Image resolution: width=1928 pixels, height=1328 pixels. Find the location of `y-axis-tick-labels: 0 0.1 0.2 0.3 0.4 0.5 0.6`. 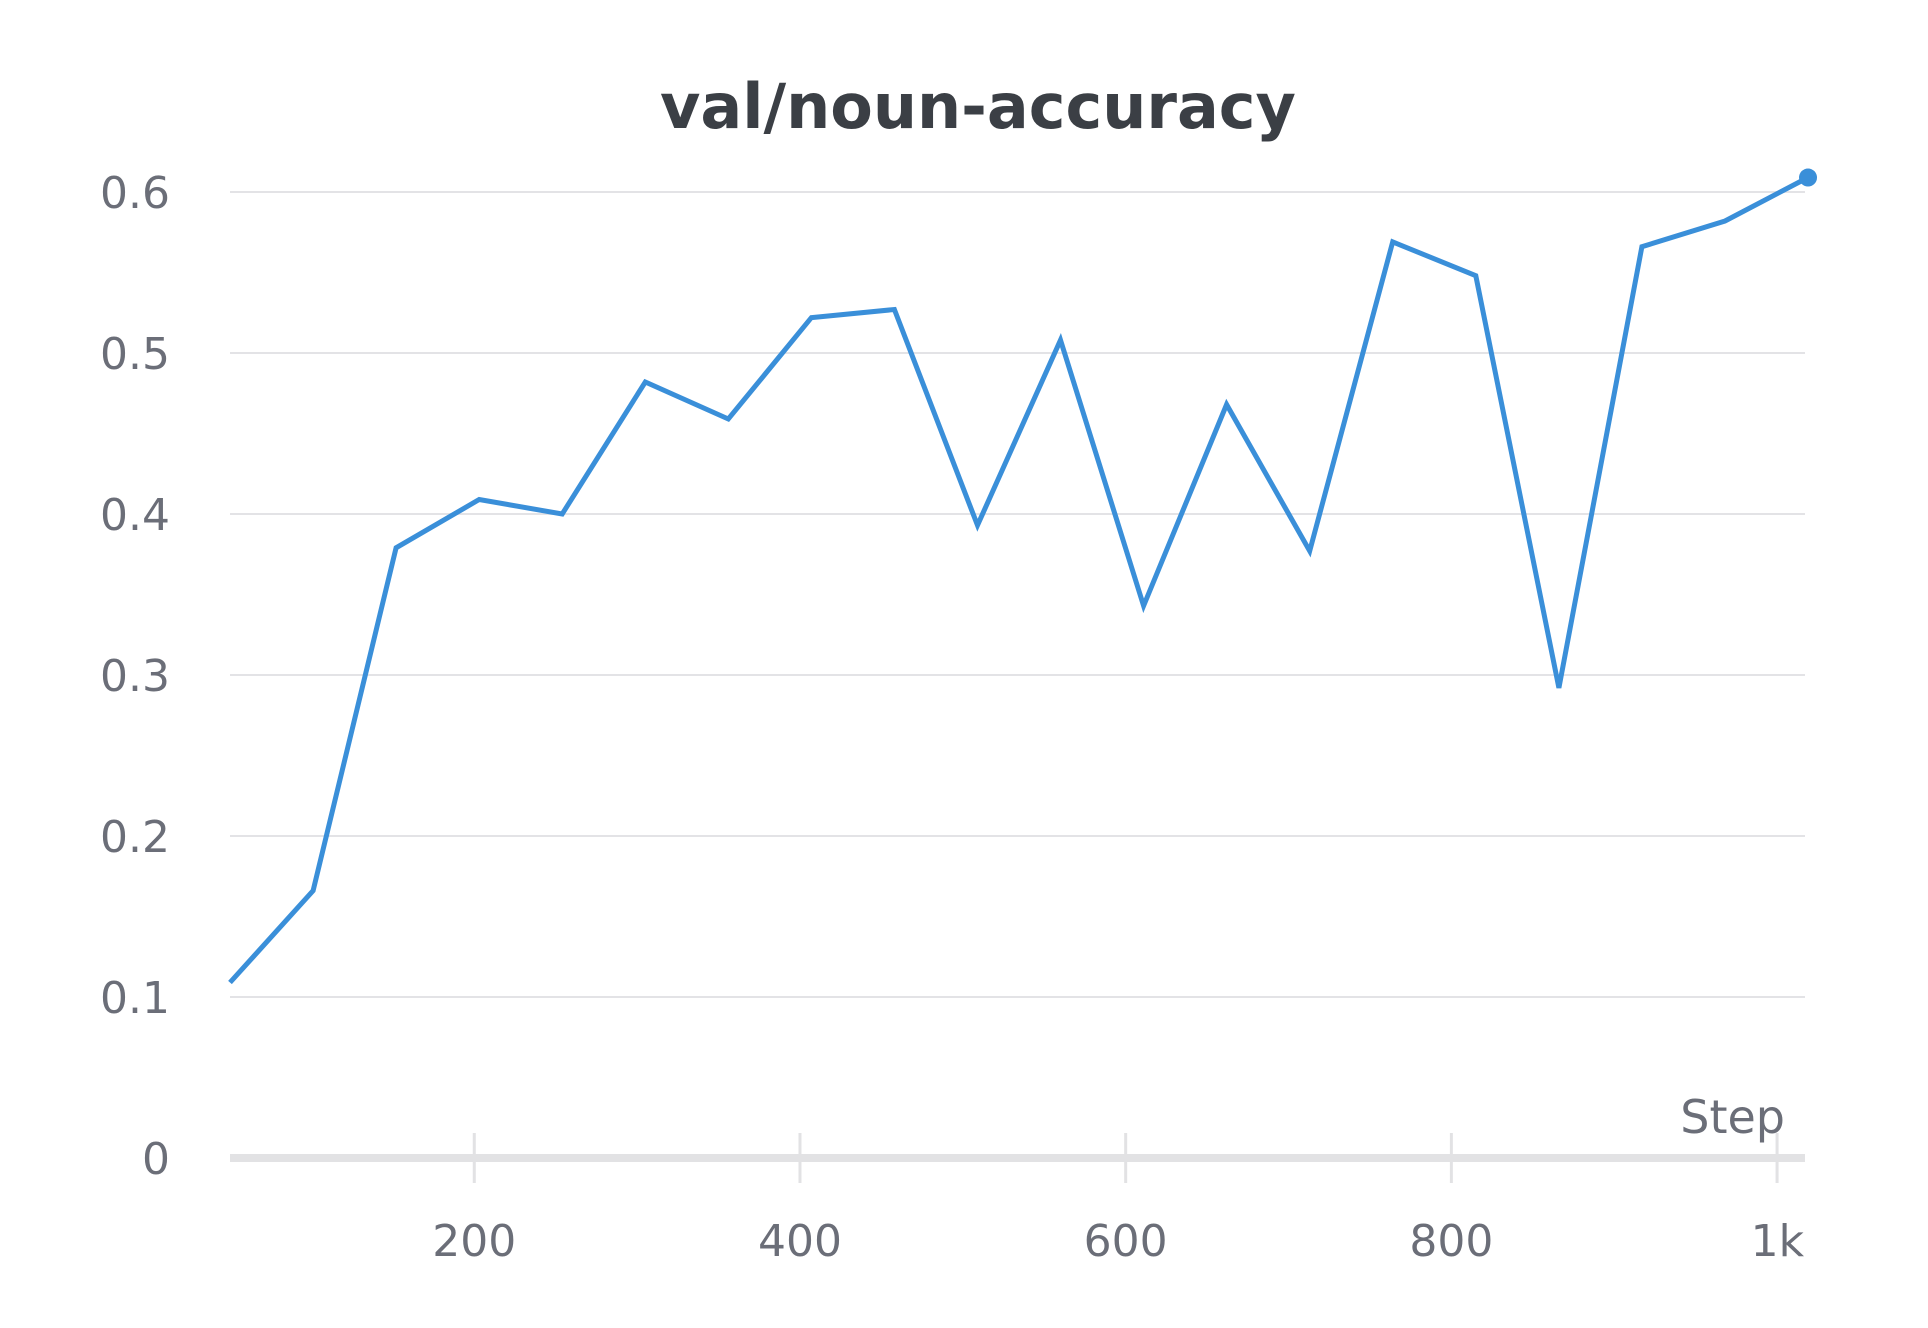

y-axis-tick-labels: 0 0.1 0.2 0.3 0.4 0.5 0.6 is located at coordinates (135, 676).